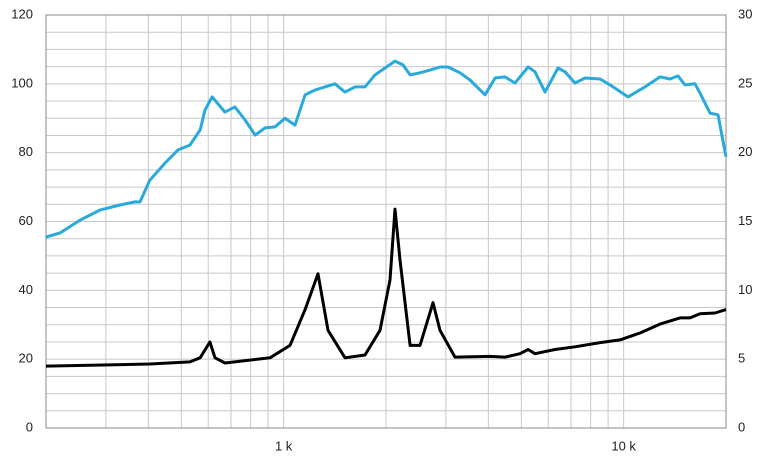 Image resolution: width=765 pixels, height=459 pixels. What do you see at coordinates (741, 358) in the screenshot?
I see `y2-tick-label: 5` at bounding box center [741, 358].